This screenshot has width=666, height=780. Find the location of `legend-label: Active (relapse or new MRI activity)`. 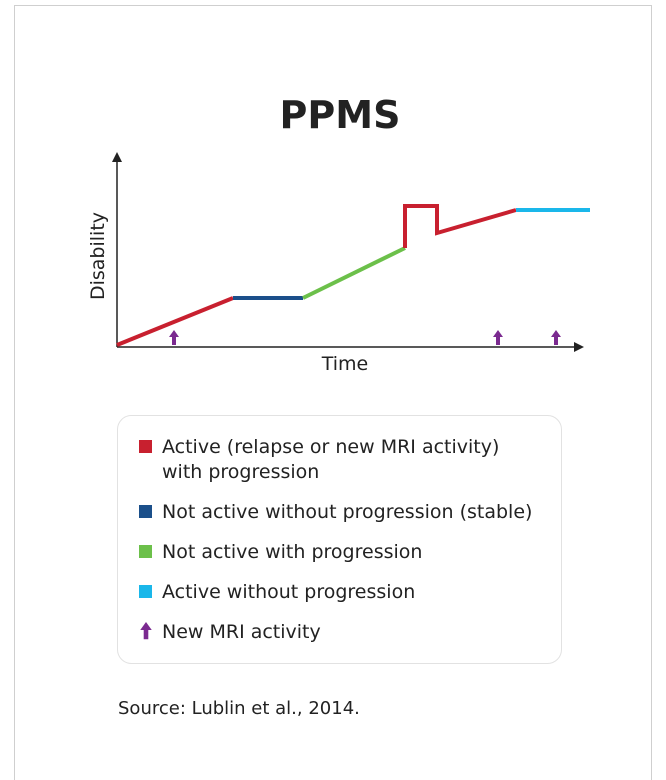

legend-label: Active (relapse or new MRI activity) is located at coordinates (330, 447).